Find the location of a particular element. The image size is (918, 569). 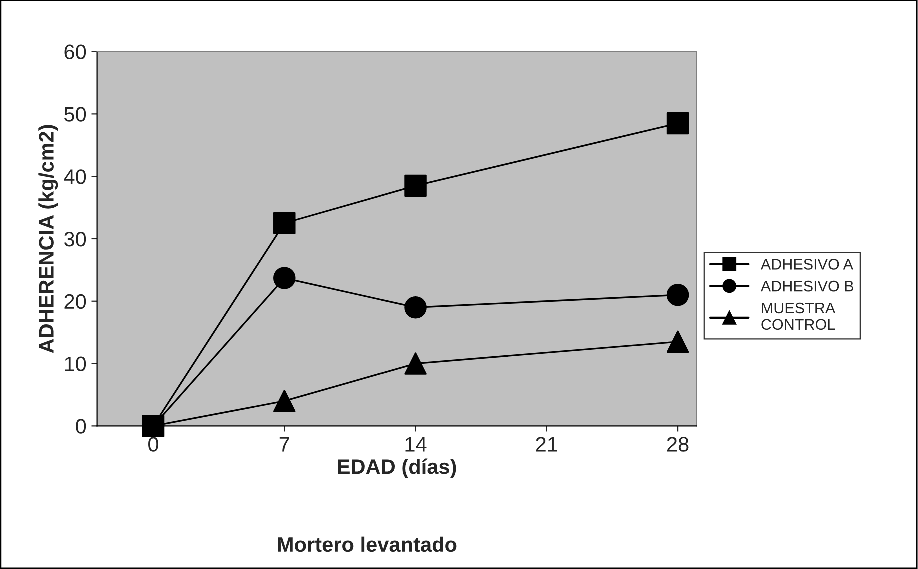

y-axis-title: ADHERENCIA (kg/cm2) is located at coordinates (48, 239).